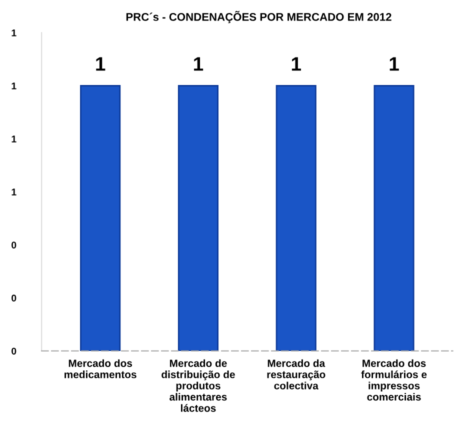 The width and height of the screenshot is (462, 436). I want to click on x-tick-label: Mercado dos formulários e impressos comerciais, so click(394, 380).